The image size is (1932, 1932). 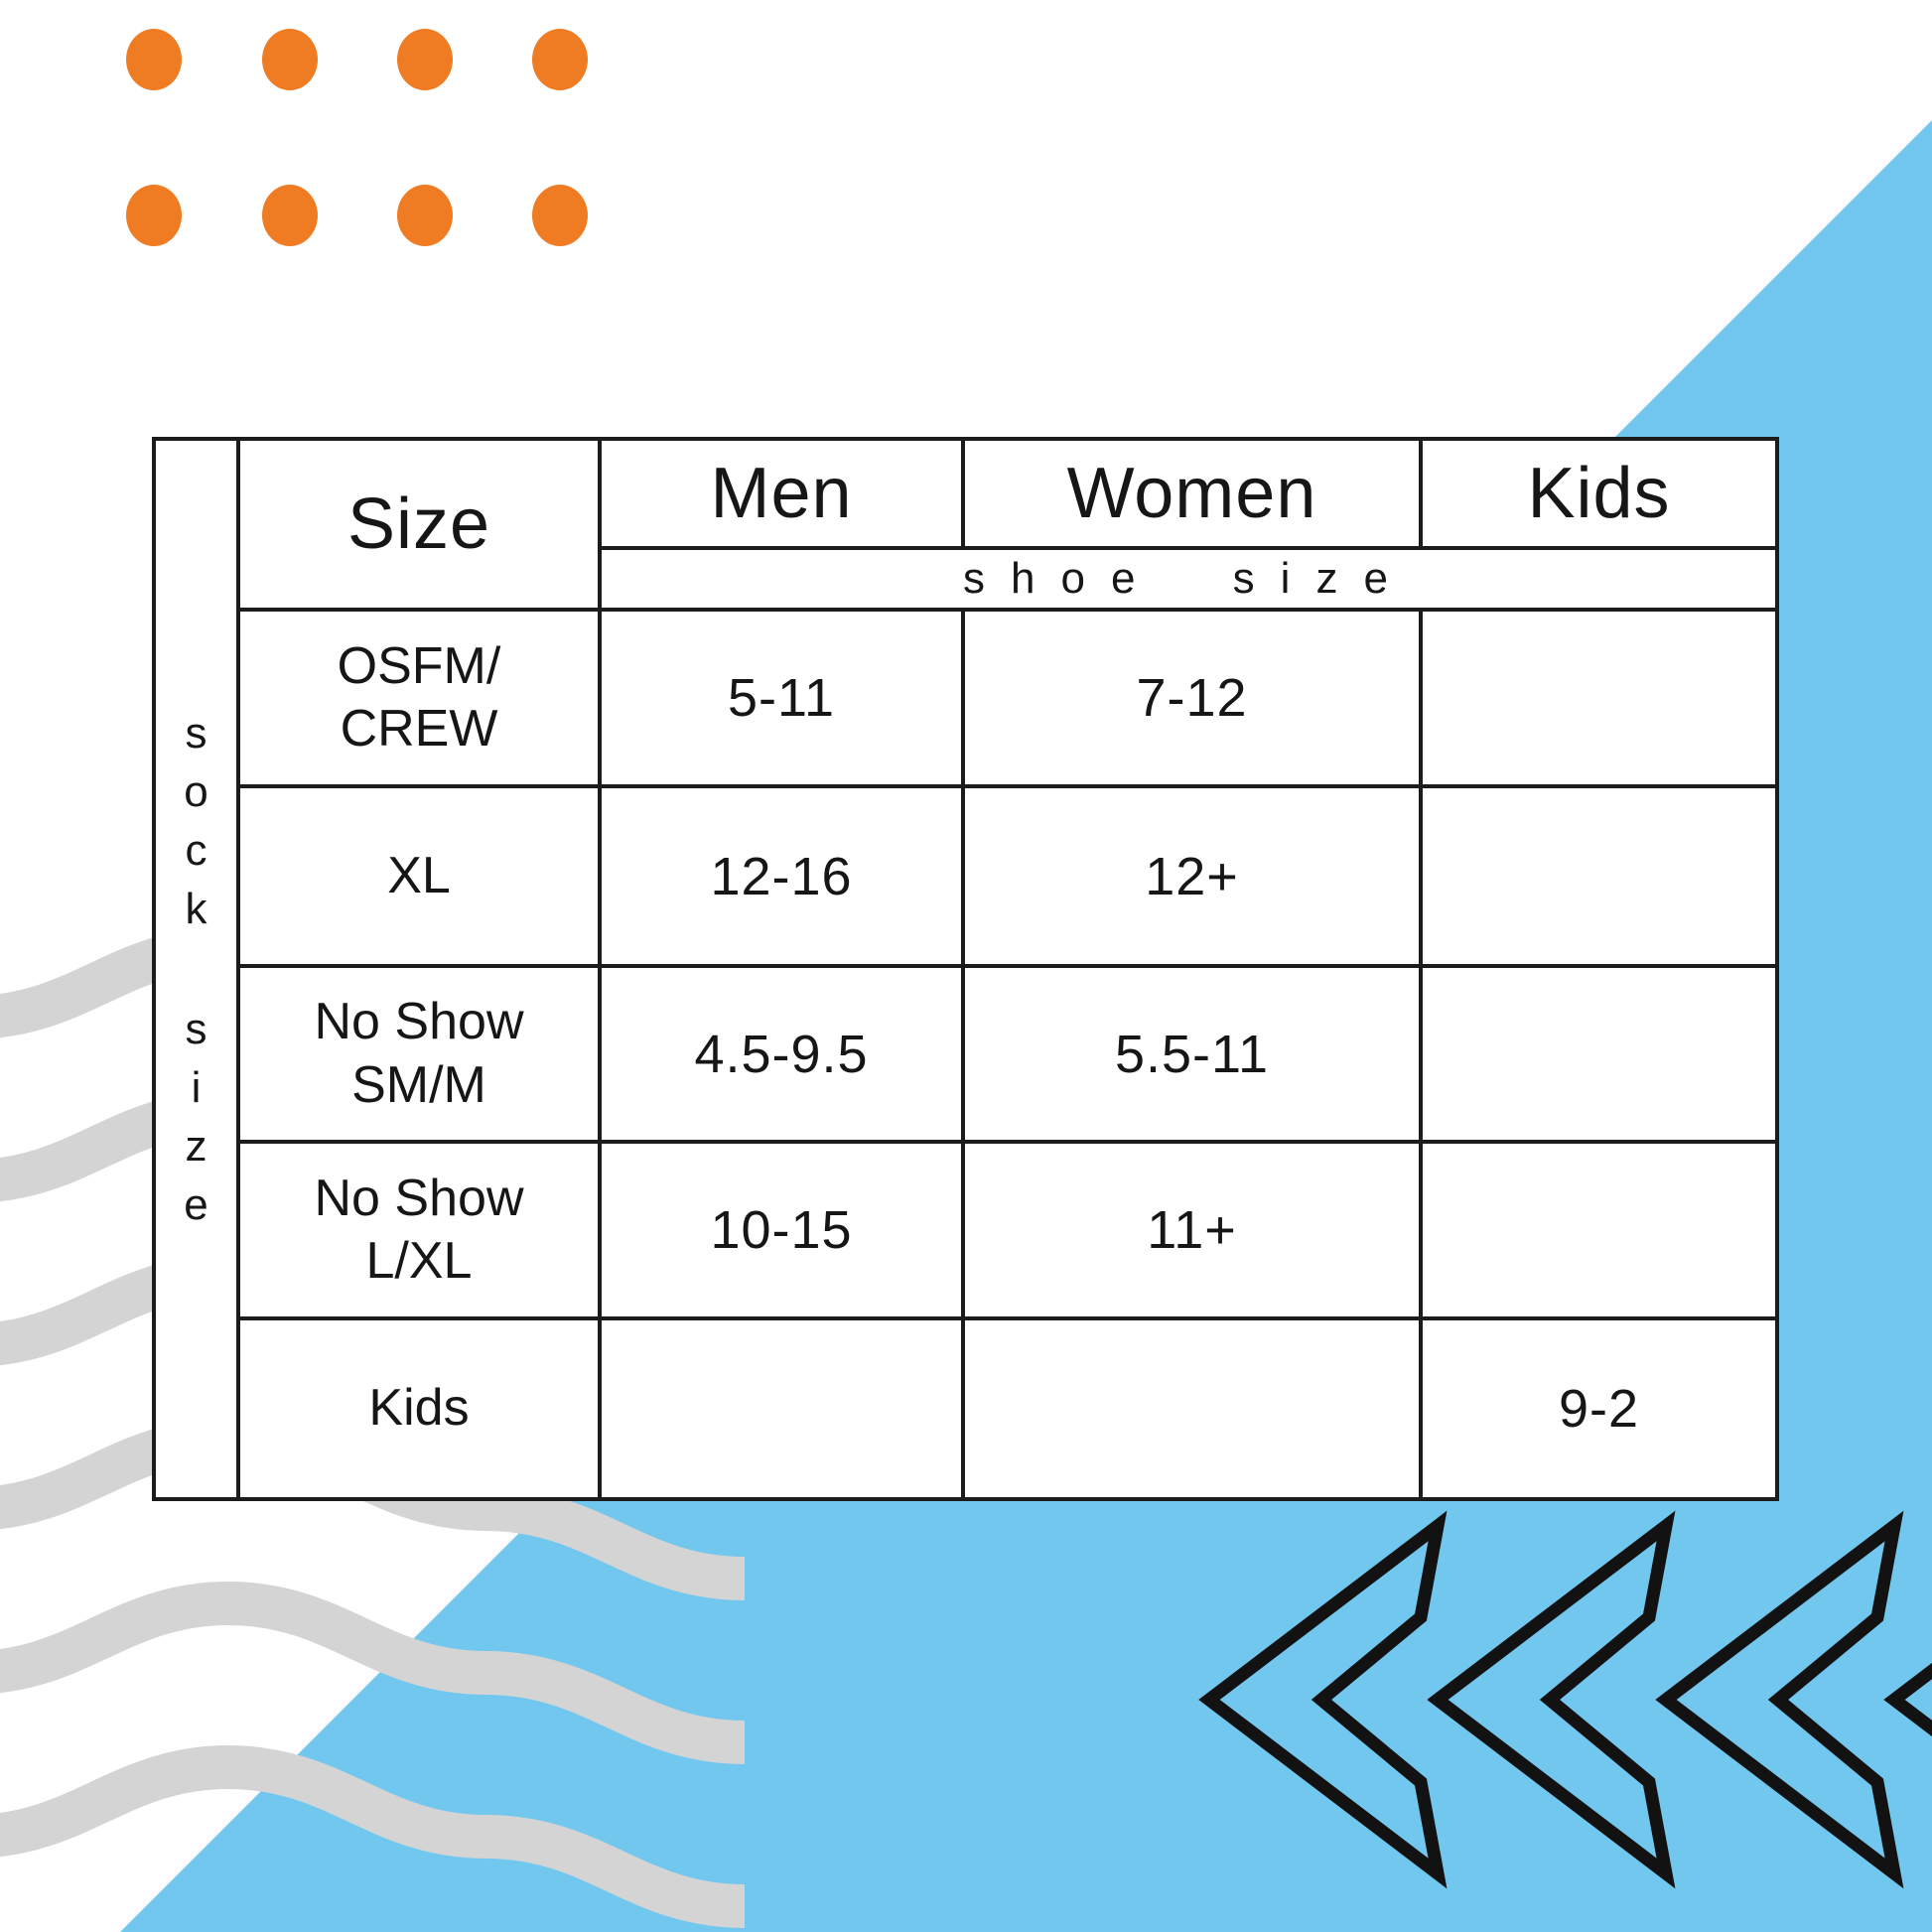 I want to click on cell-women-osfm-crew: 7-12, so click(x=1192, y=698).